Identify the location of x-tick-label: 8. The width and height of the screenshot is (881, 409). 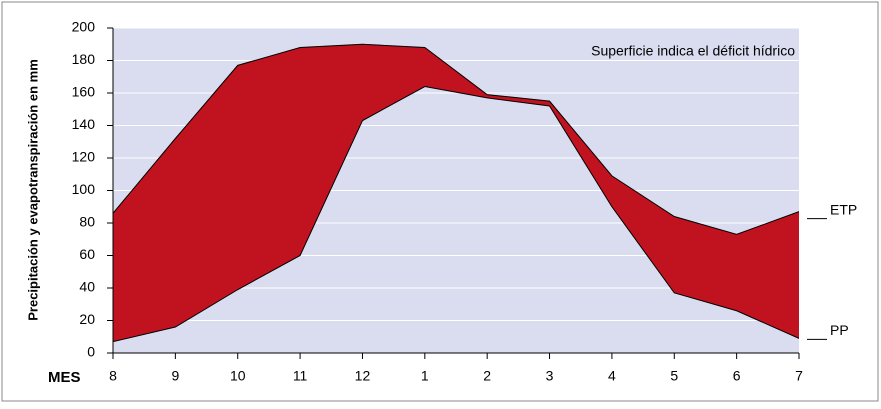
(113, 376).